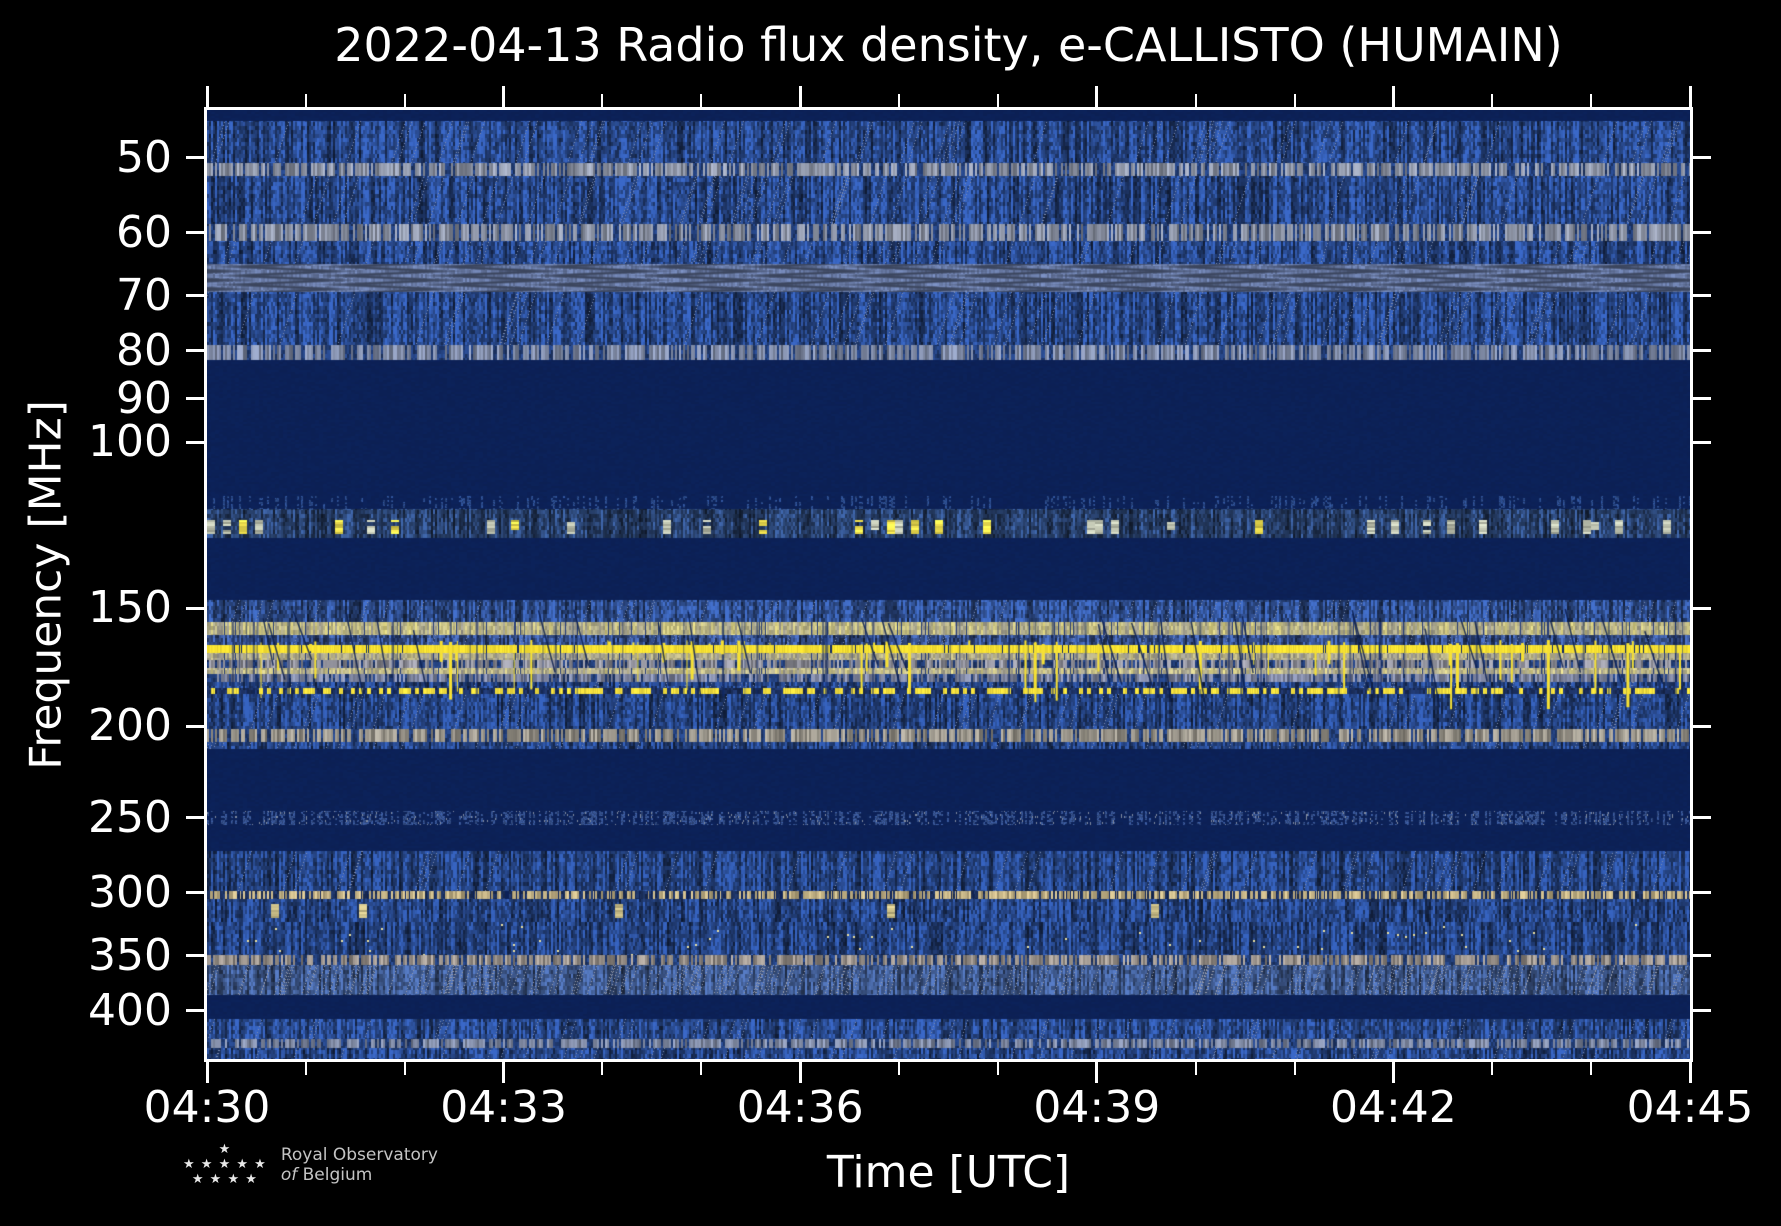  Describe the element at coordinates (130, 817) in the screenshot. I see `y-tick-label: 250` at that location.